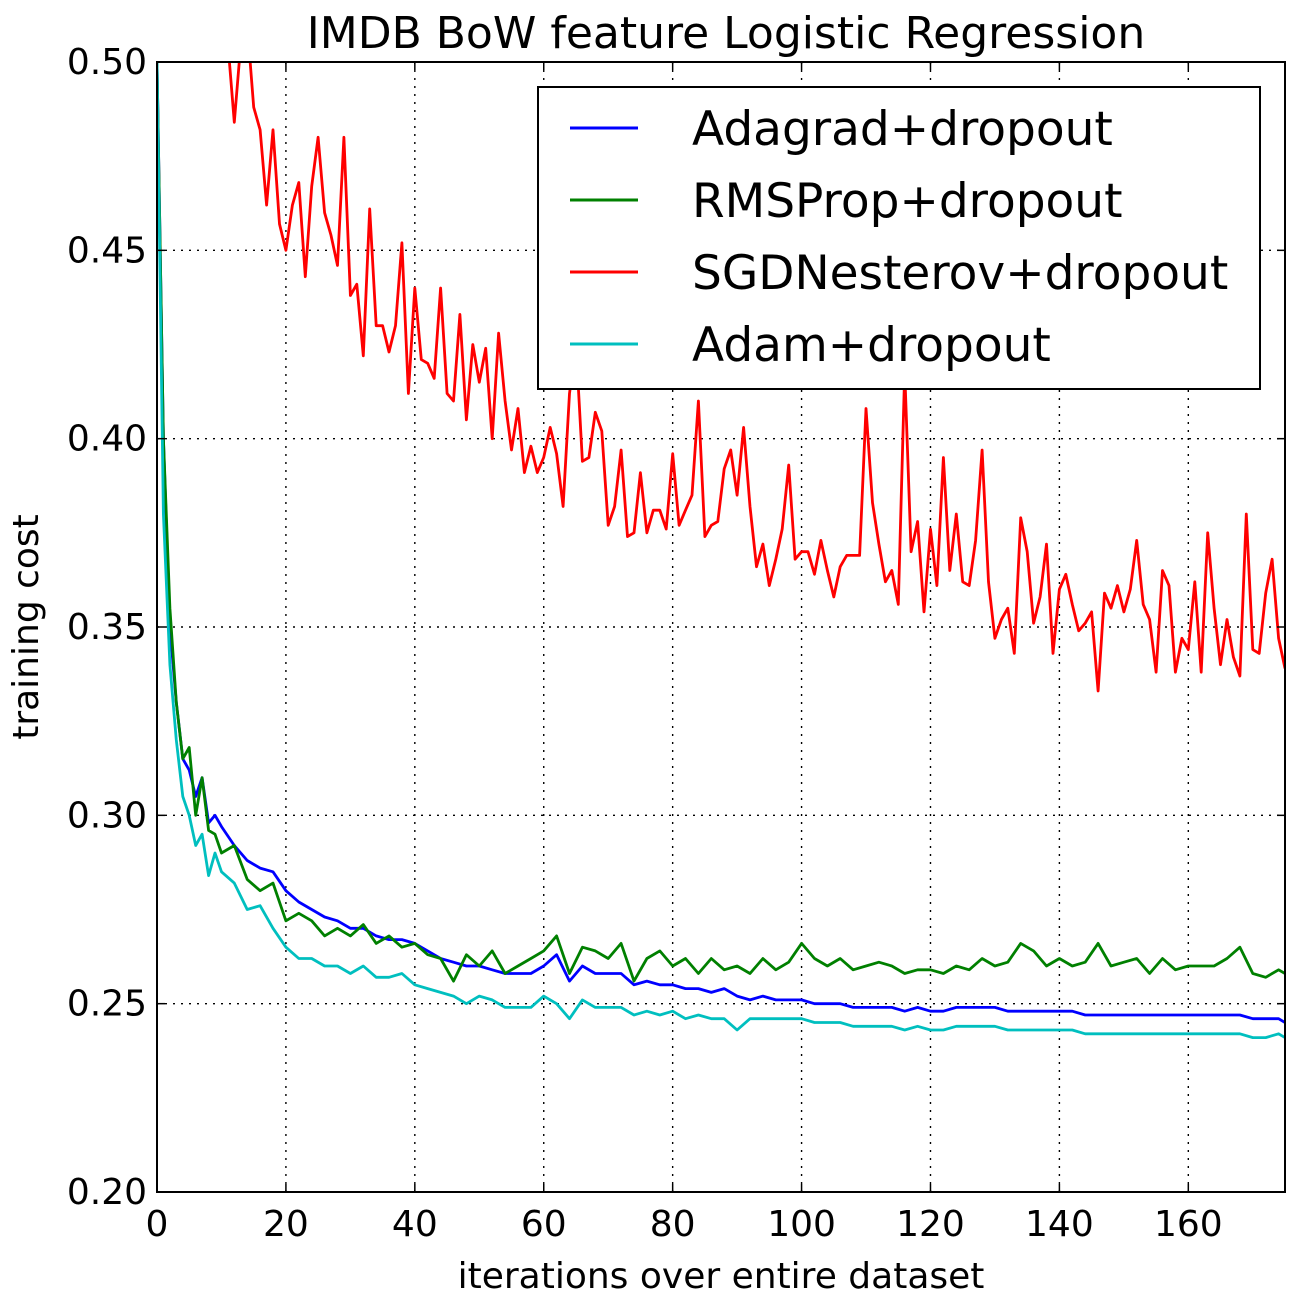  What do you see at coordinates (1188, 1224) in the screenshot?
I see `x-tick-label: 160` at bounding box center [1188, 1224].